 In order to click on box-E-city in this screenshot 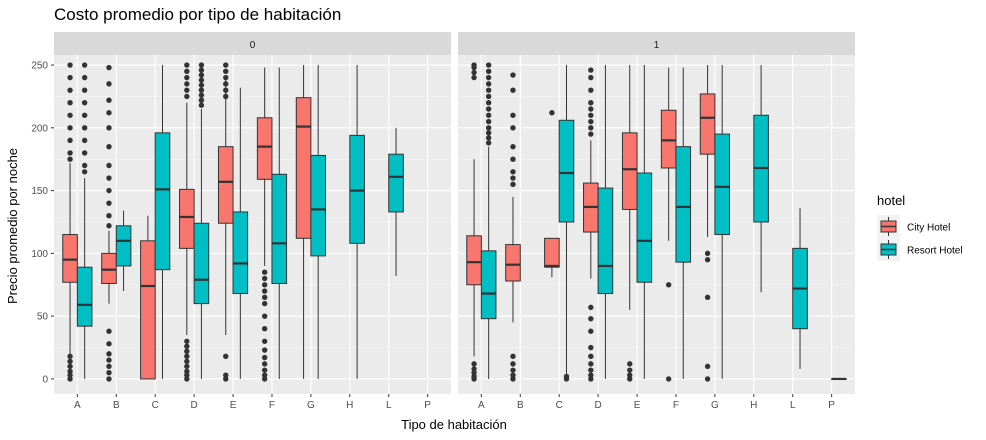, I will do `click(225, 222)`.